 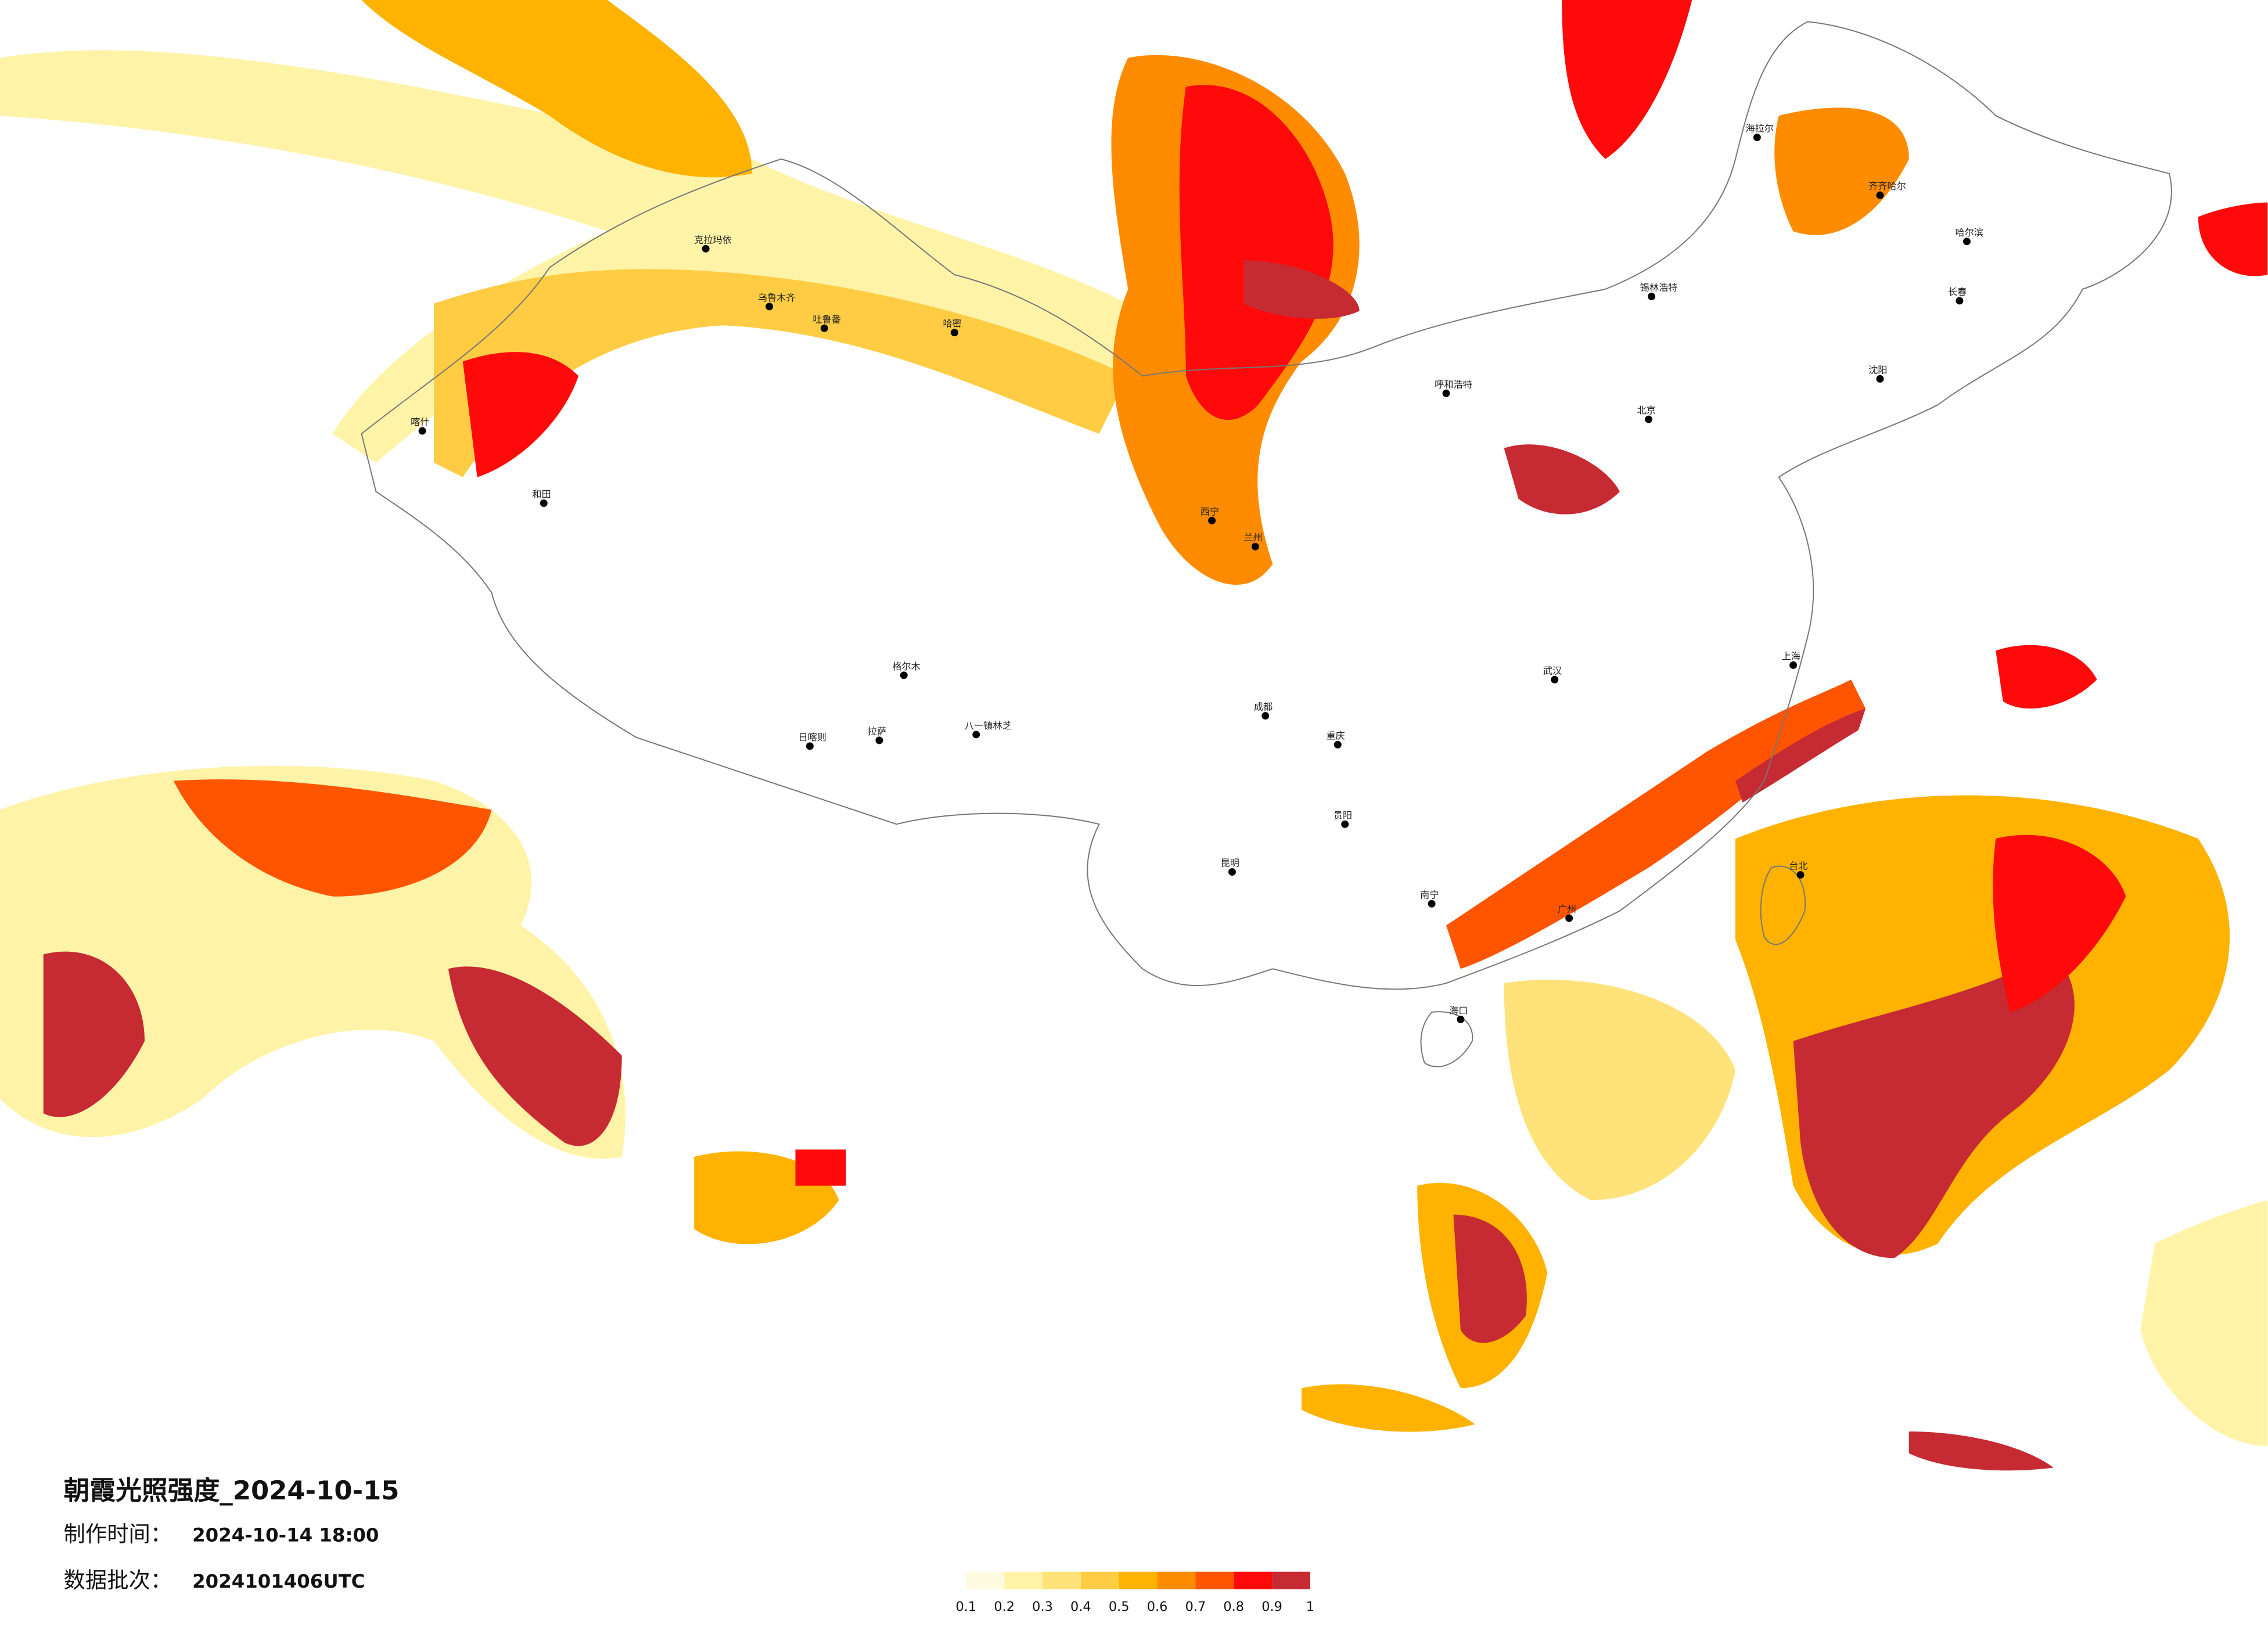 I want to click on map-title: 朝霞光照强度_2024-10-15, so click(x=232, y=1490).